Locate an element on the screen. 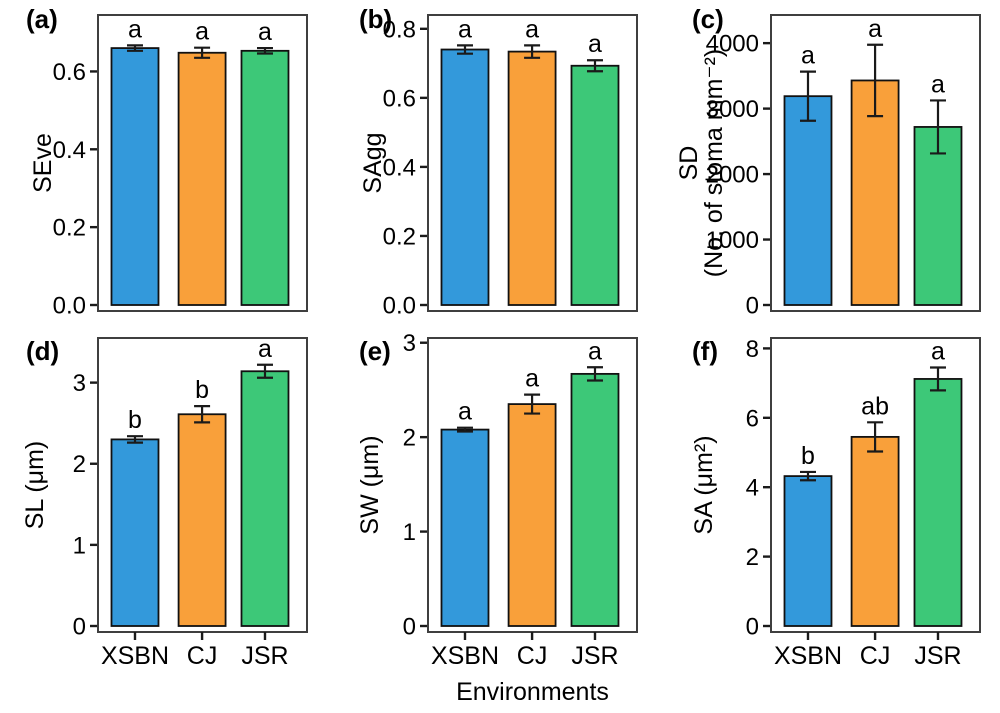 This screenshot has height=713, width=1000. panel-a-label: (a) is located at coordinates (42, 19).